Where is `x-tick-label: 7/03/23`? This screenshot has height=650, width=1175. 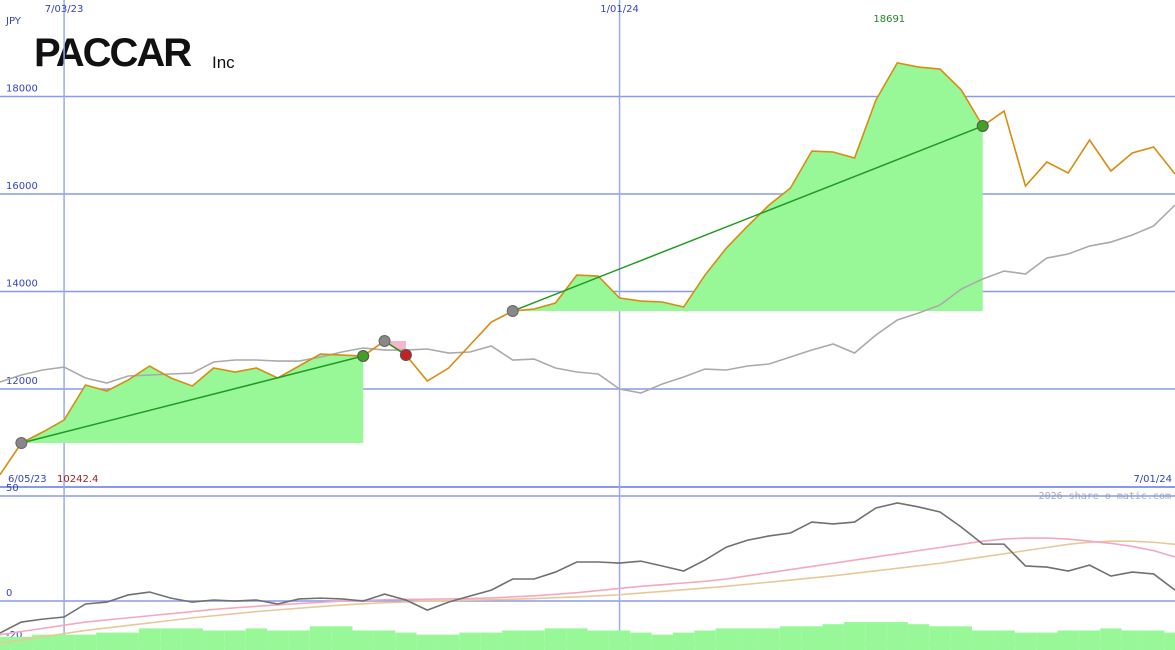 x-tick-label: 7/03/23 is located at coordinates (64, 9).